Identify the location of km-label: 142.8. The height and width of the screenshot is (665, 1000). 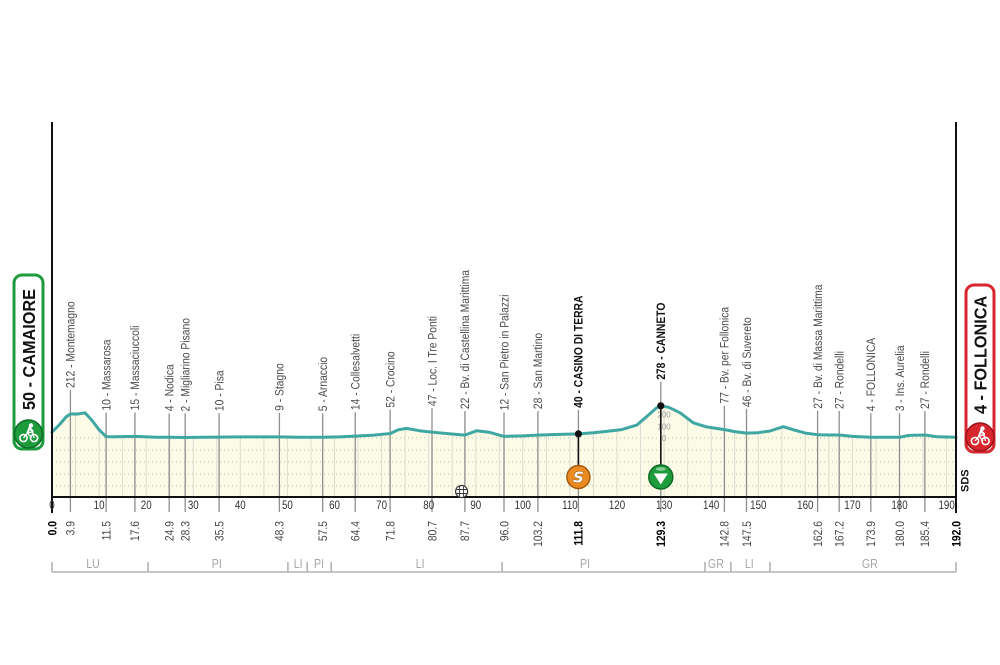
(725, 534).